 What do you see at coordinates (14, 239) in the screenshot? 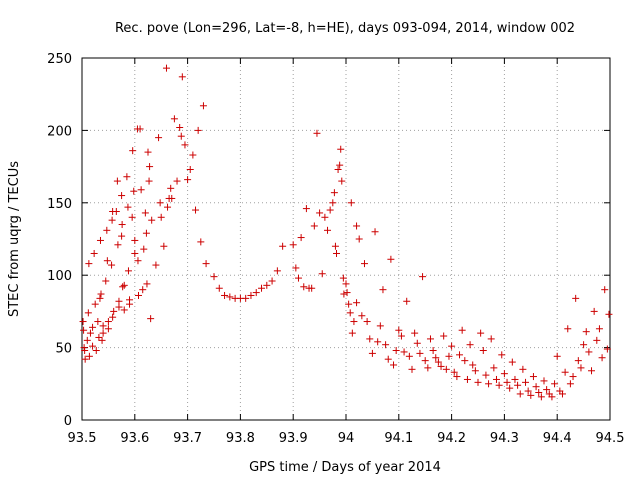
I see `y-axis-label: STEC from uqrg / TECUs` at bounding box center [14, 239].